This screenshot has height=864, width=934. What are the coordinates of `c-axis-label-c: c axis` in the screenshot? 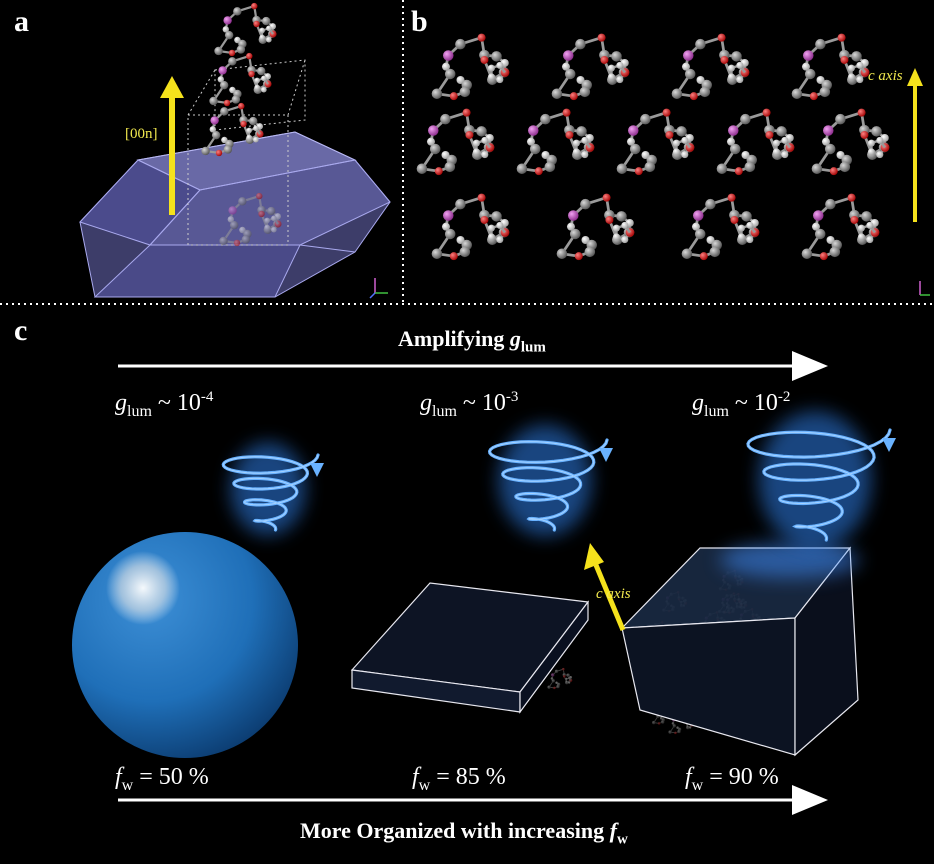 It's located at (613, 594).